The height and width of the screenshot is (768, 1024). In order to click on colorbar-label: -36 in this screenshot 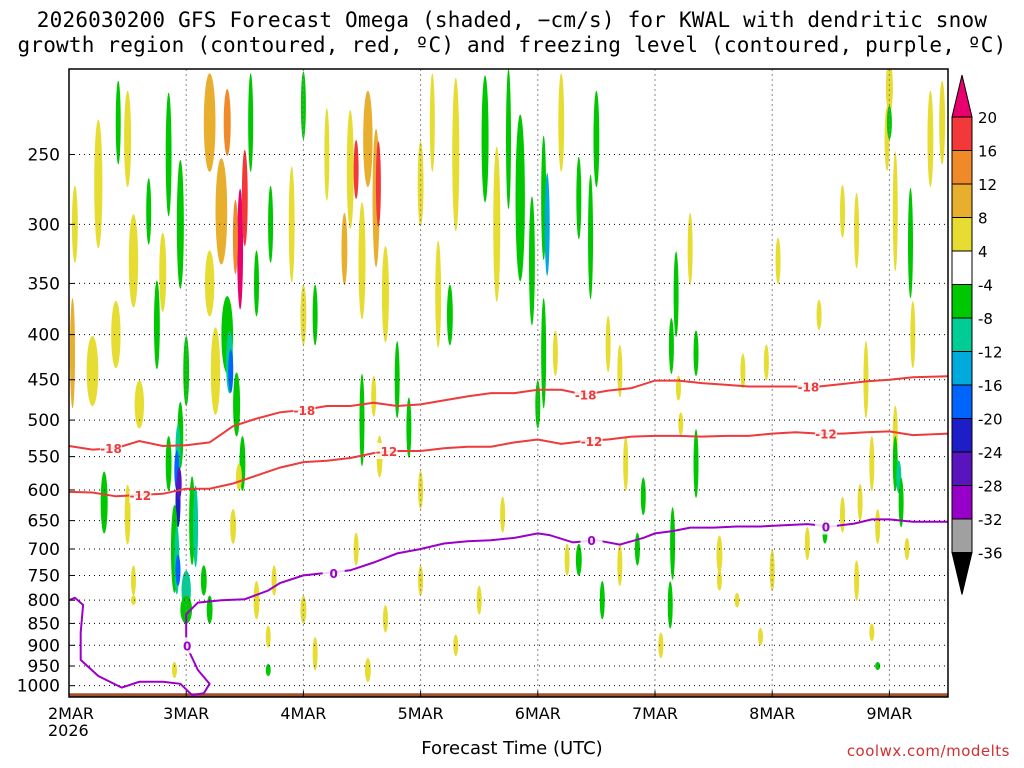, I will do `click(990, 554)`.